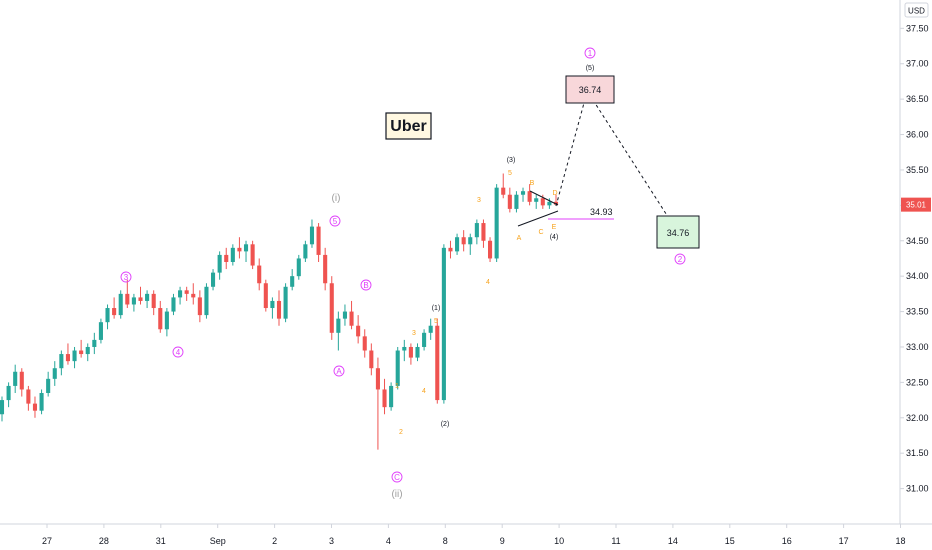  I want to click on level-label-34-93: 34.93, so click(601, 212).